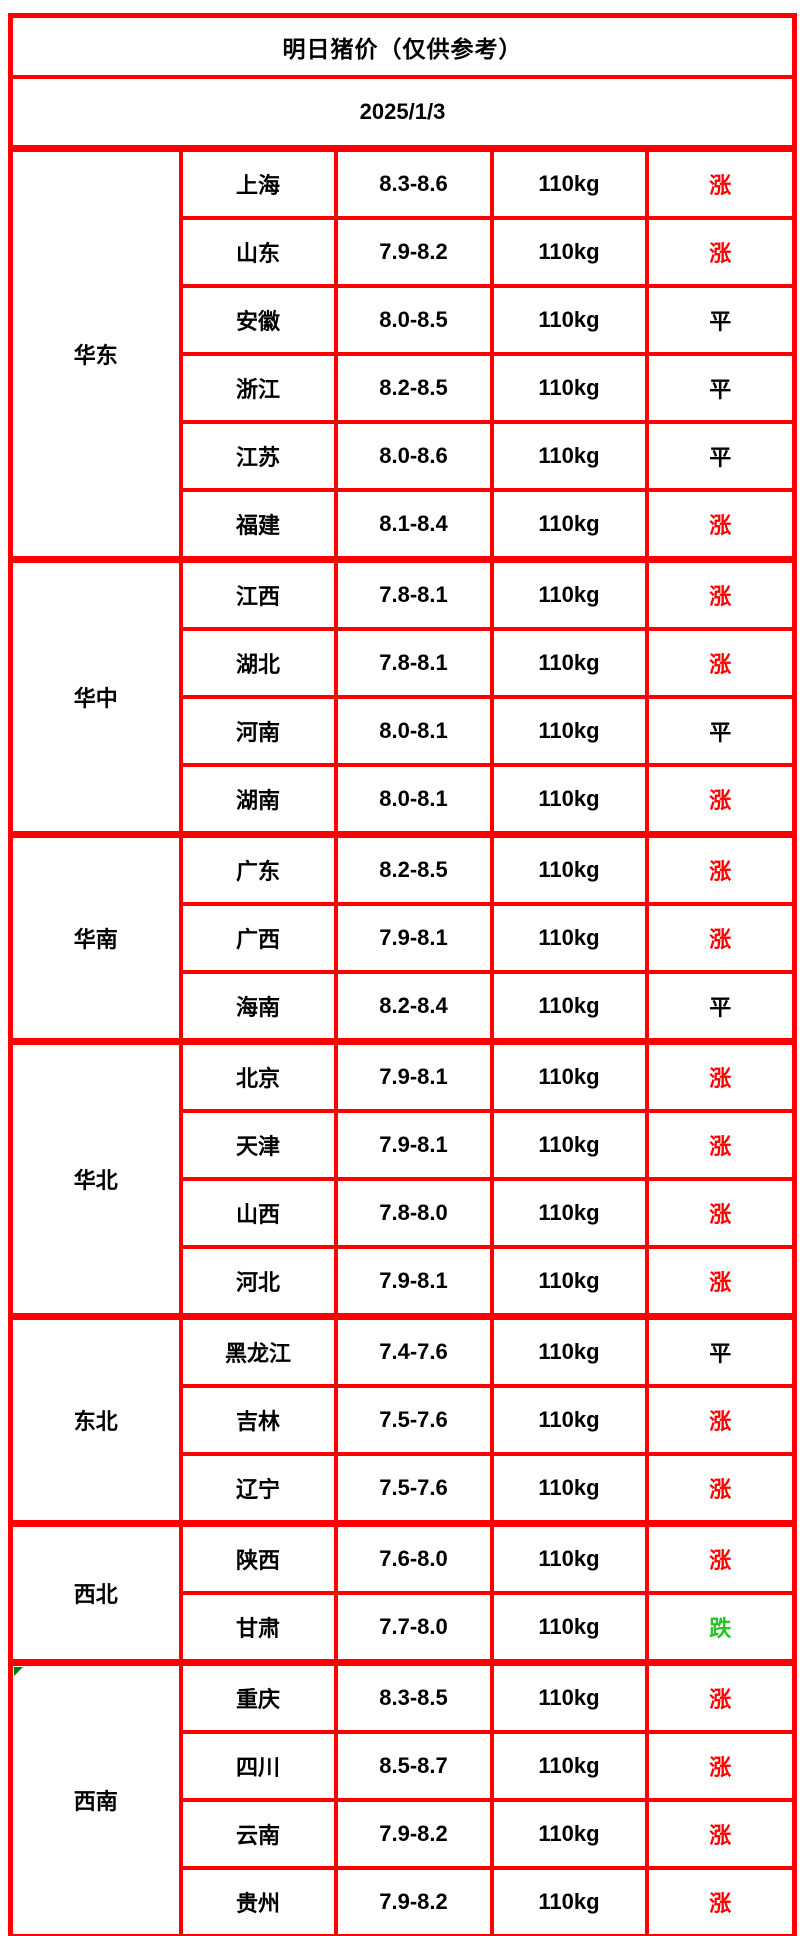 The width and height of the screenshot is (800, 1936). Describe the element at coordinates (413, 320) in the screenshot. I see `price-cell: 8.0-8.5` at that location.